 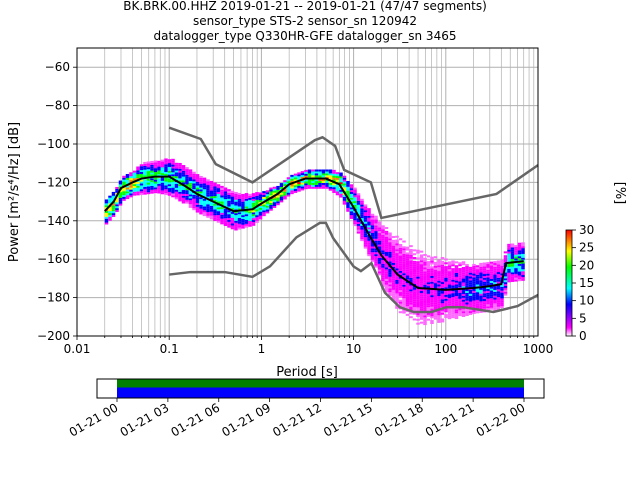 What do you see at coordinates (354, 267) in the screenshot?
I see `nlnm-curve` at bounding box center [354, 267].